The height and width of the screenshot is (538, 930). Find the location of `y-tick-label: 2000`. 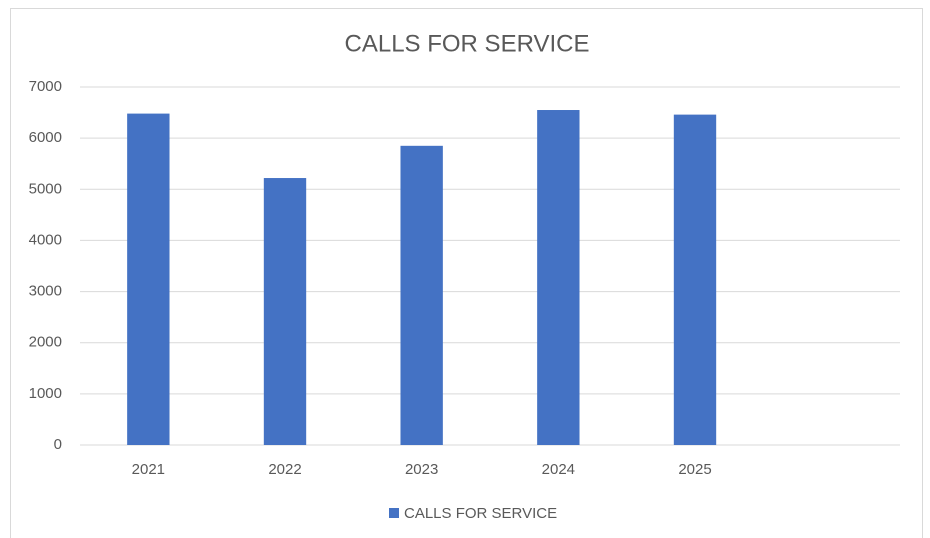

y-tick-label: 2000 is located at coordinates (45, 342).